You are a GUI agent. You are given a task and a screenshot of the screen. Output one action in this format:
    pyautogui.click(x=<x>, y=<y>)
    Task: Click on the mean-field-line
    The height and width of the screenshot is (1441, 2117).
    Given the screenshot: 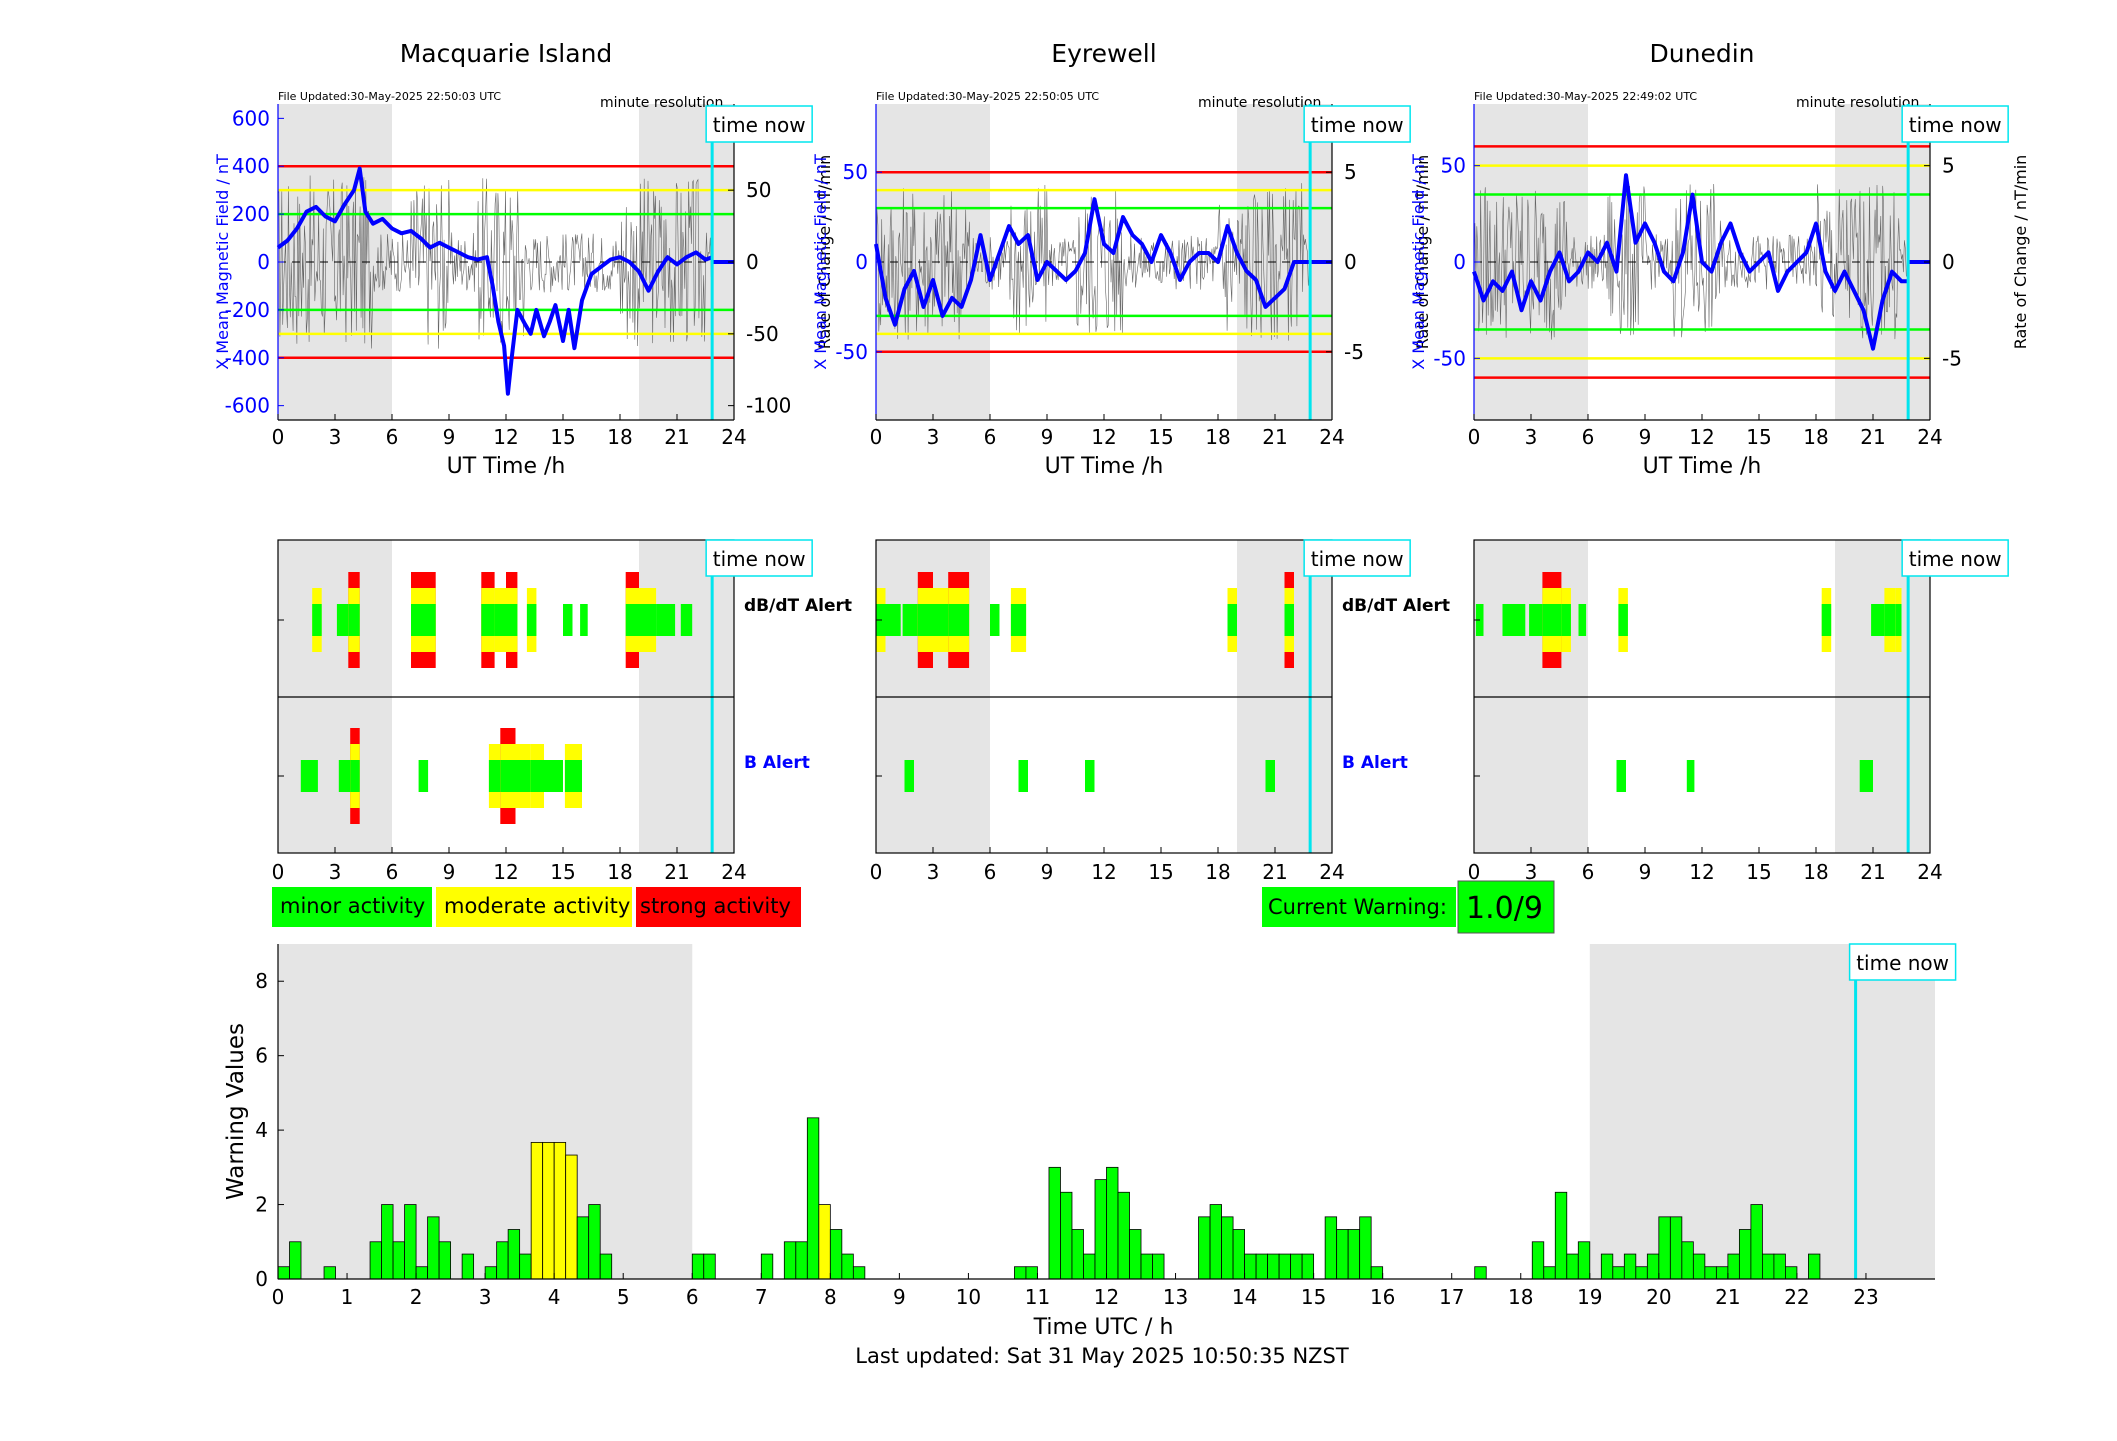 What is the action you would take?
    pyautogui.click(x=1092, y=262)
    